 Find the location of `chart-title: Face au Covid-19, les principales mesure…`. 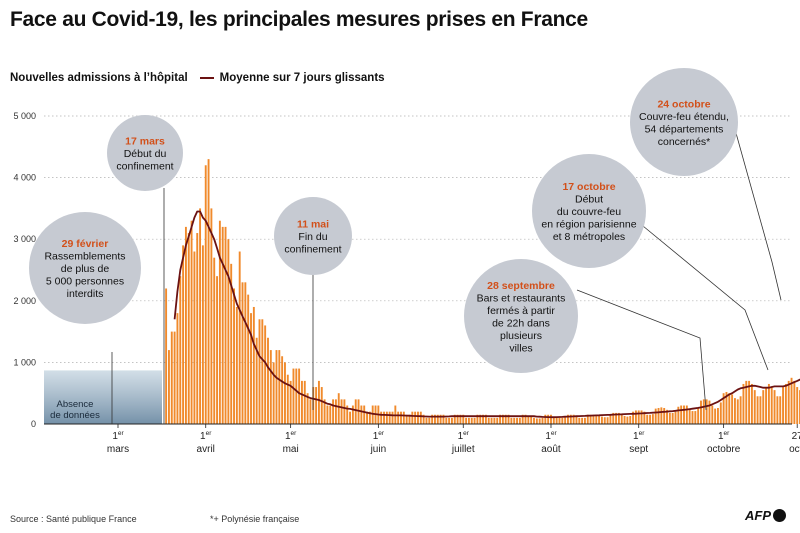

chart-title: Face au Covid-19, les principales mesure… is located at coordinates (299, 19).